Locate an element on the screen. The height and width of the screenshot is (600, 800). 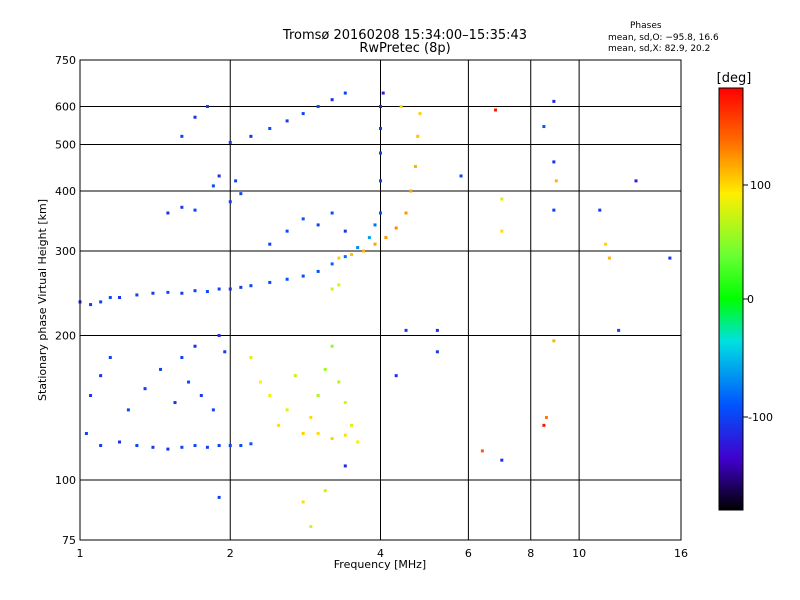
x-tick-label: 6 is located at coordinates (468, 553).